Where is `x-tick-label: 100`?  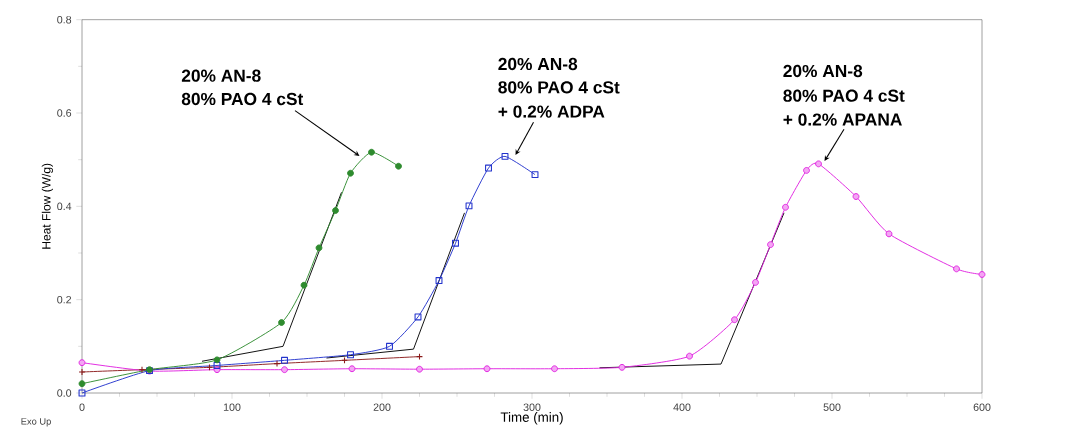
x-tick-label: 100 is located at coordinates (232, 407).